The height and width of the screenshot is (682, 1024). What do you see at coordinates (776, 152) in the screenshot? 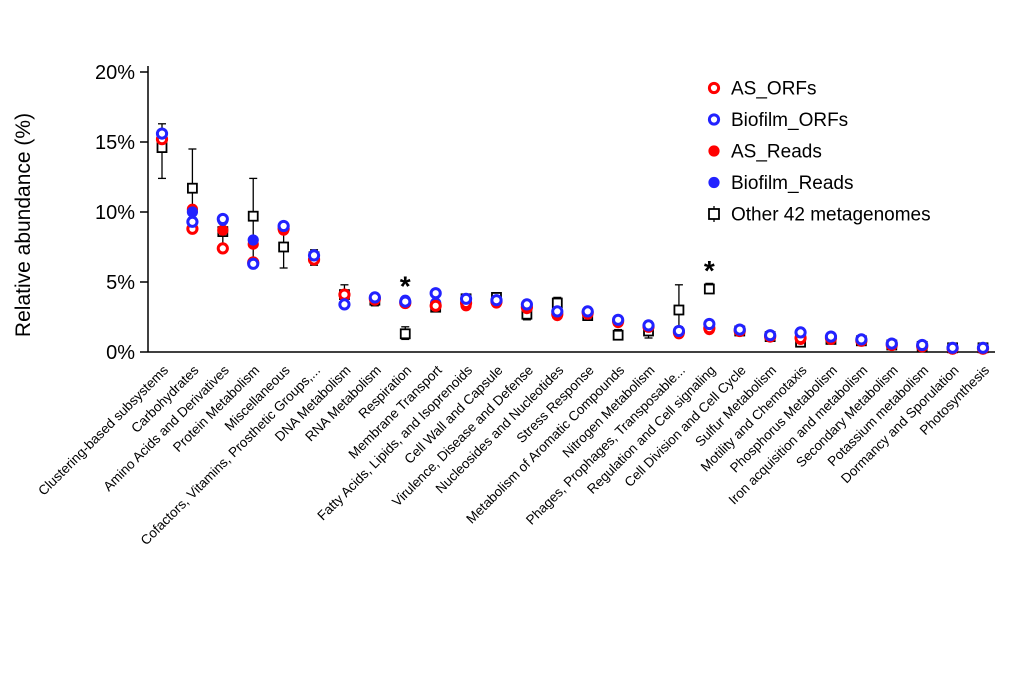
I see `legend-label: AS_Reads` at bounding box center [776, 152].